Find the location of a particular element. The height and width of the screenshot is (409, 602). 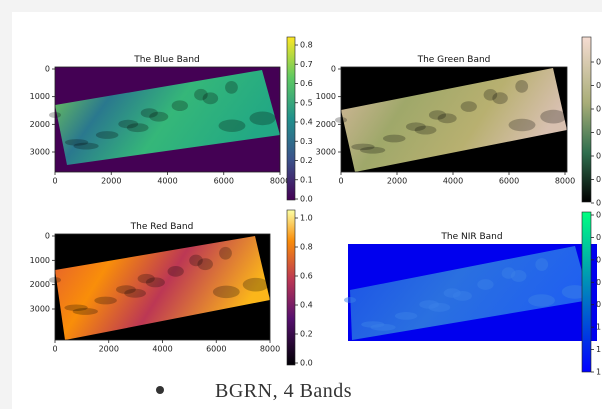

colorbar-tick-label: 0.5 is located at coordinates (306, 102).